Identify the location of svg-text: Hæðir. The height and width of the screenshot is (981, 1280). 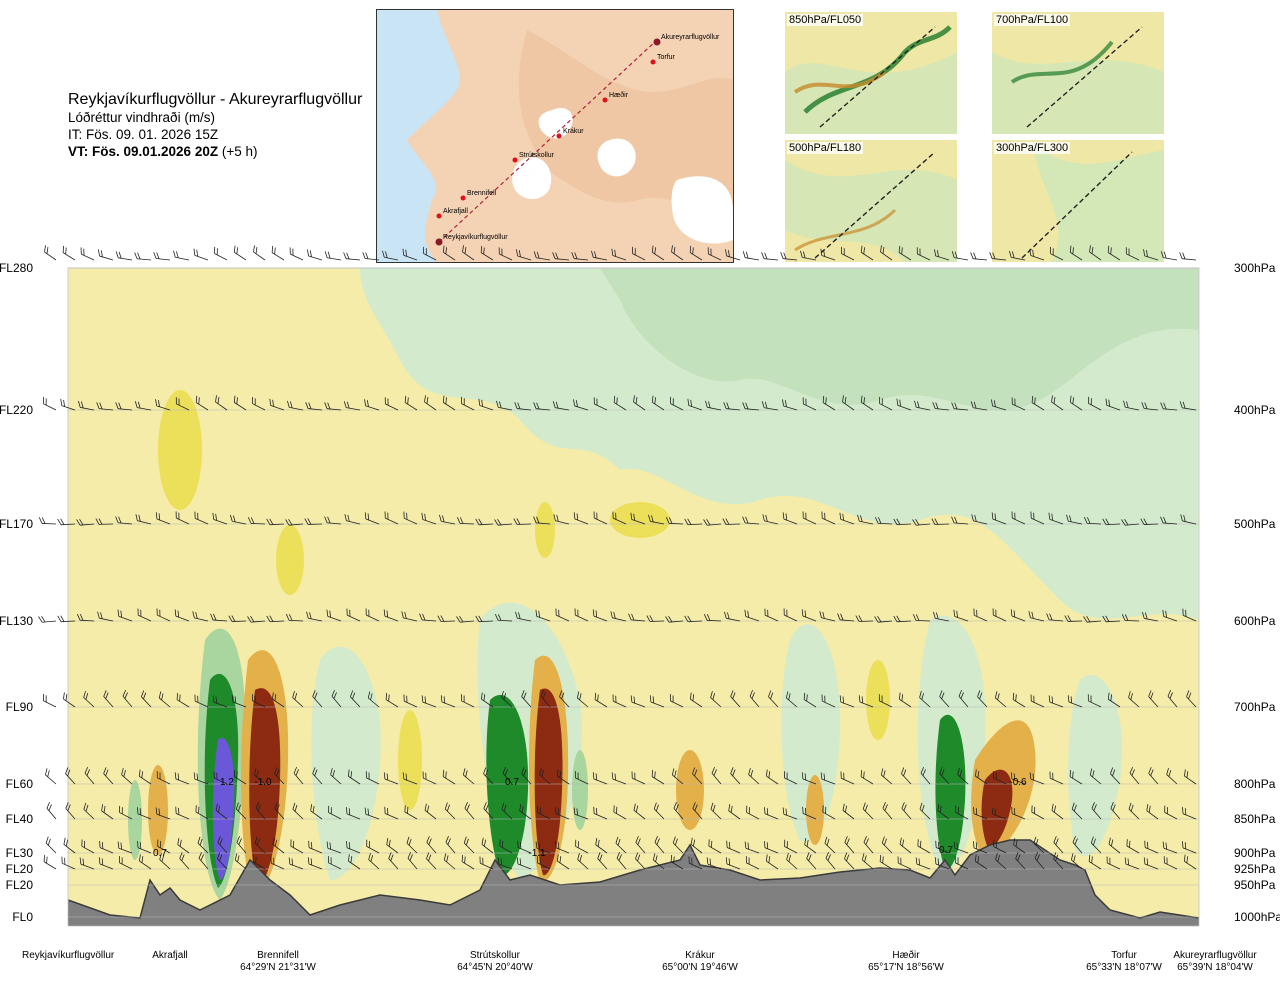
(619, 95).